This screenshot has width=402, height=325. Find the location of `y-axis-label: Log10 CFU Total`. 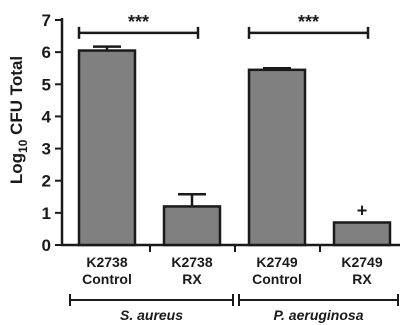

y-axis-label: Log10 CFU Total is located at coordinates (18, 120).